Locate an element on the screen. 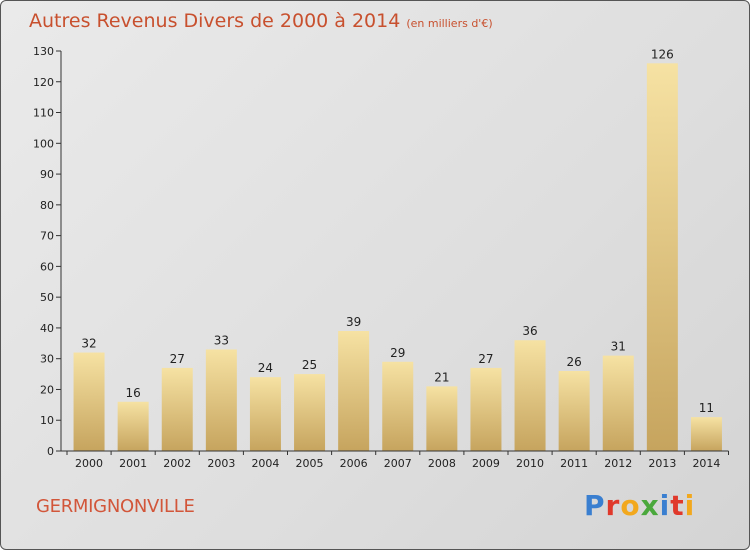  x-tick-label-2007: 2007 is located at coordinates (398, 463).